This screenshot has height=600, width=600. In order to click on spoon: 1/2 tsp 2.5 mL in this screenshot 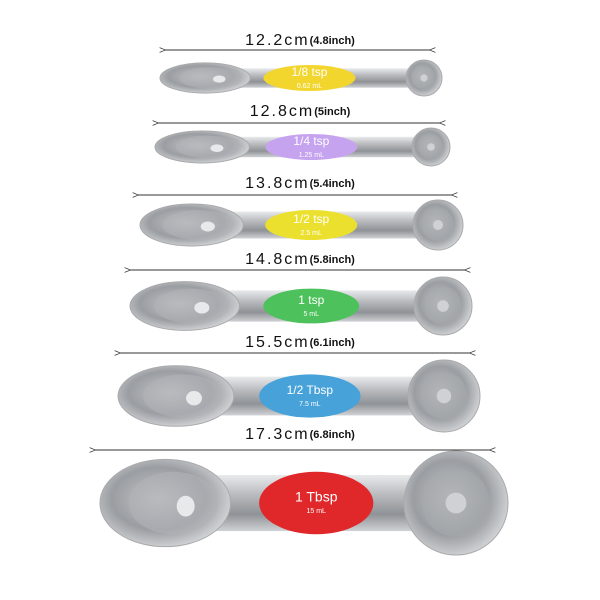, I will do `click(301, 225)`.